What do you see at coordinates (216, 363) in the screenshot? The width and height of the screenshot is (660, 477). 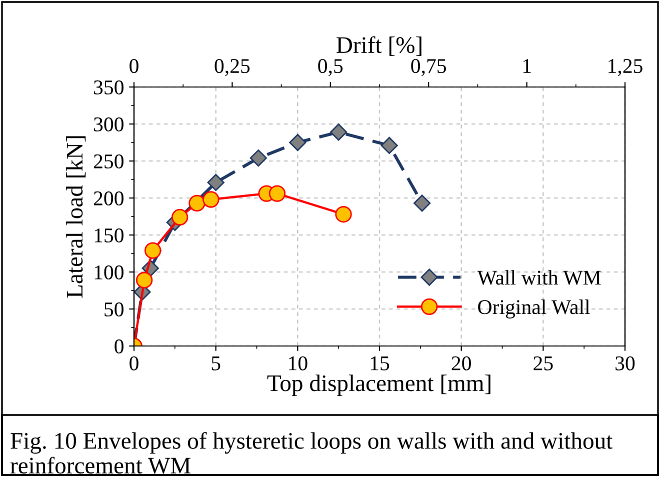 I see `x-tick-label: 5` at bounding box center [216, 363].